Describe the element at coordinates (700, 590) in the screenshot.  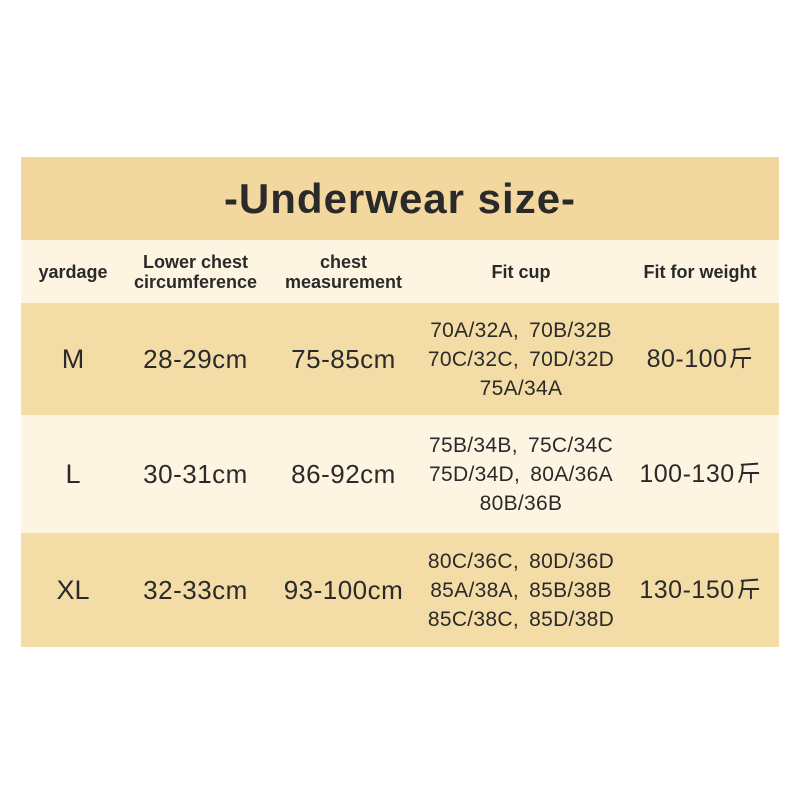
I see `weight-value: 130-150` at that location.